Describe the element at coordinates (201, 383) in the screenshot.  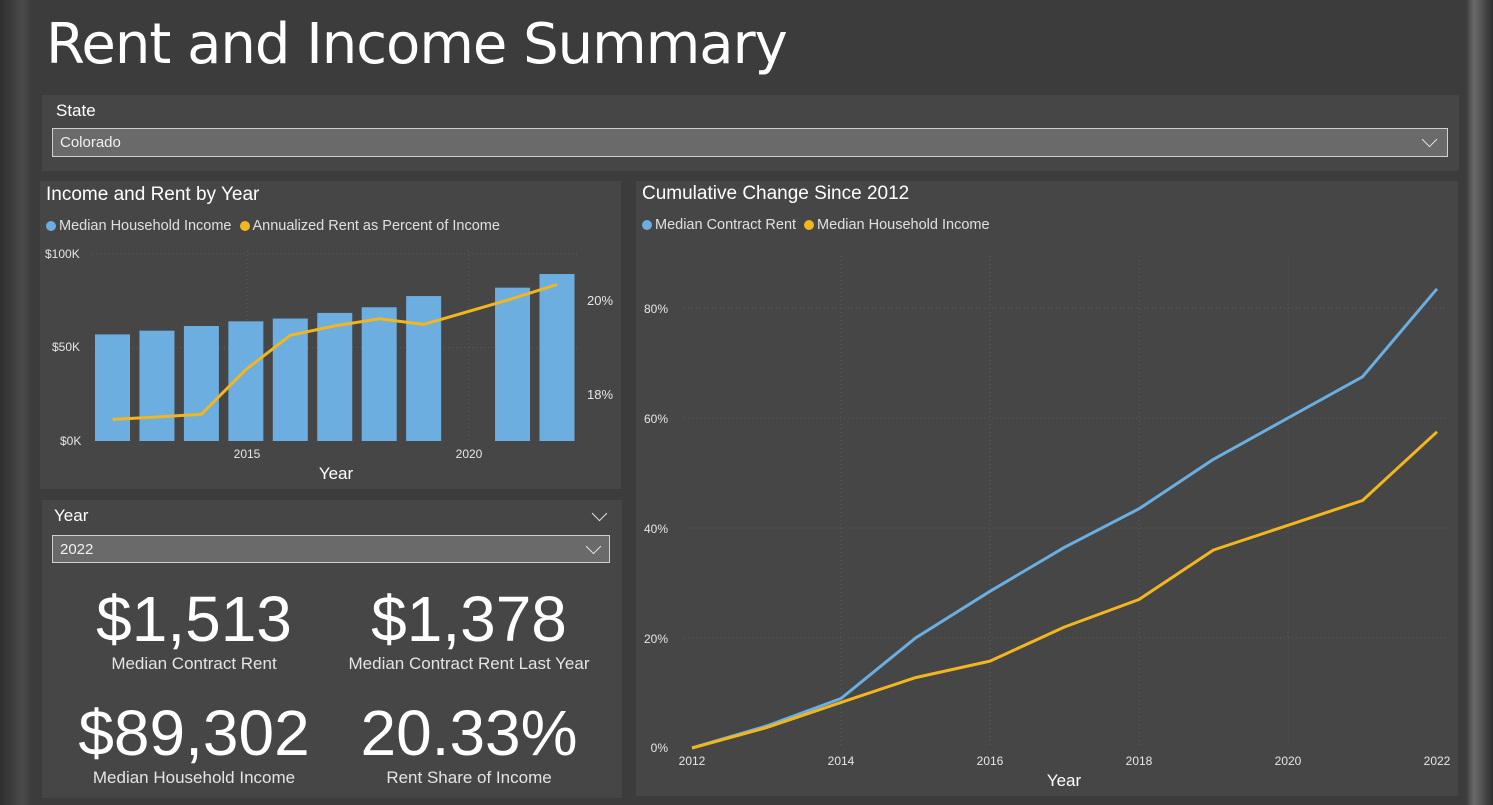
I see `income-bar-2014` at that location.